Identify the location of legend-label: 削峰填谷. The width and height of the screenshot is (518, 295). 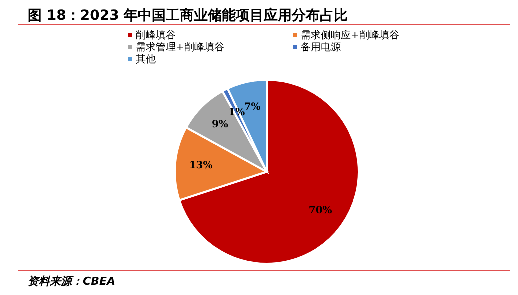
(156, 36).